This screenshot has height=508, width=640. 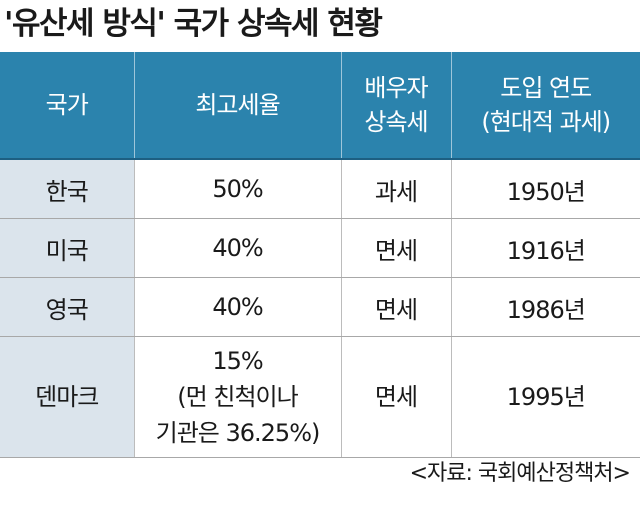 What do you see at coordinates (238, 433) in the screenshot?
I see `cell-rate-line3: 기관은 36.25%)` at bounding box center [238, 433].